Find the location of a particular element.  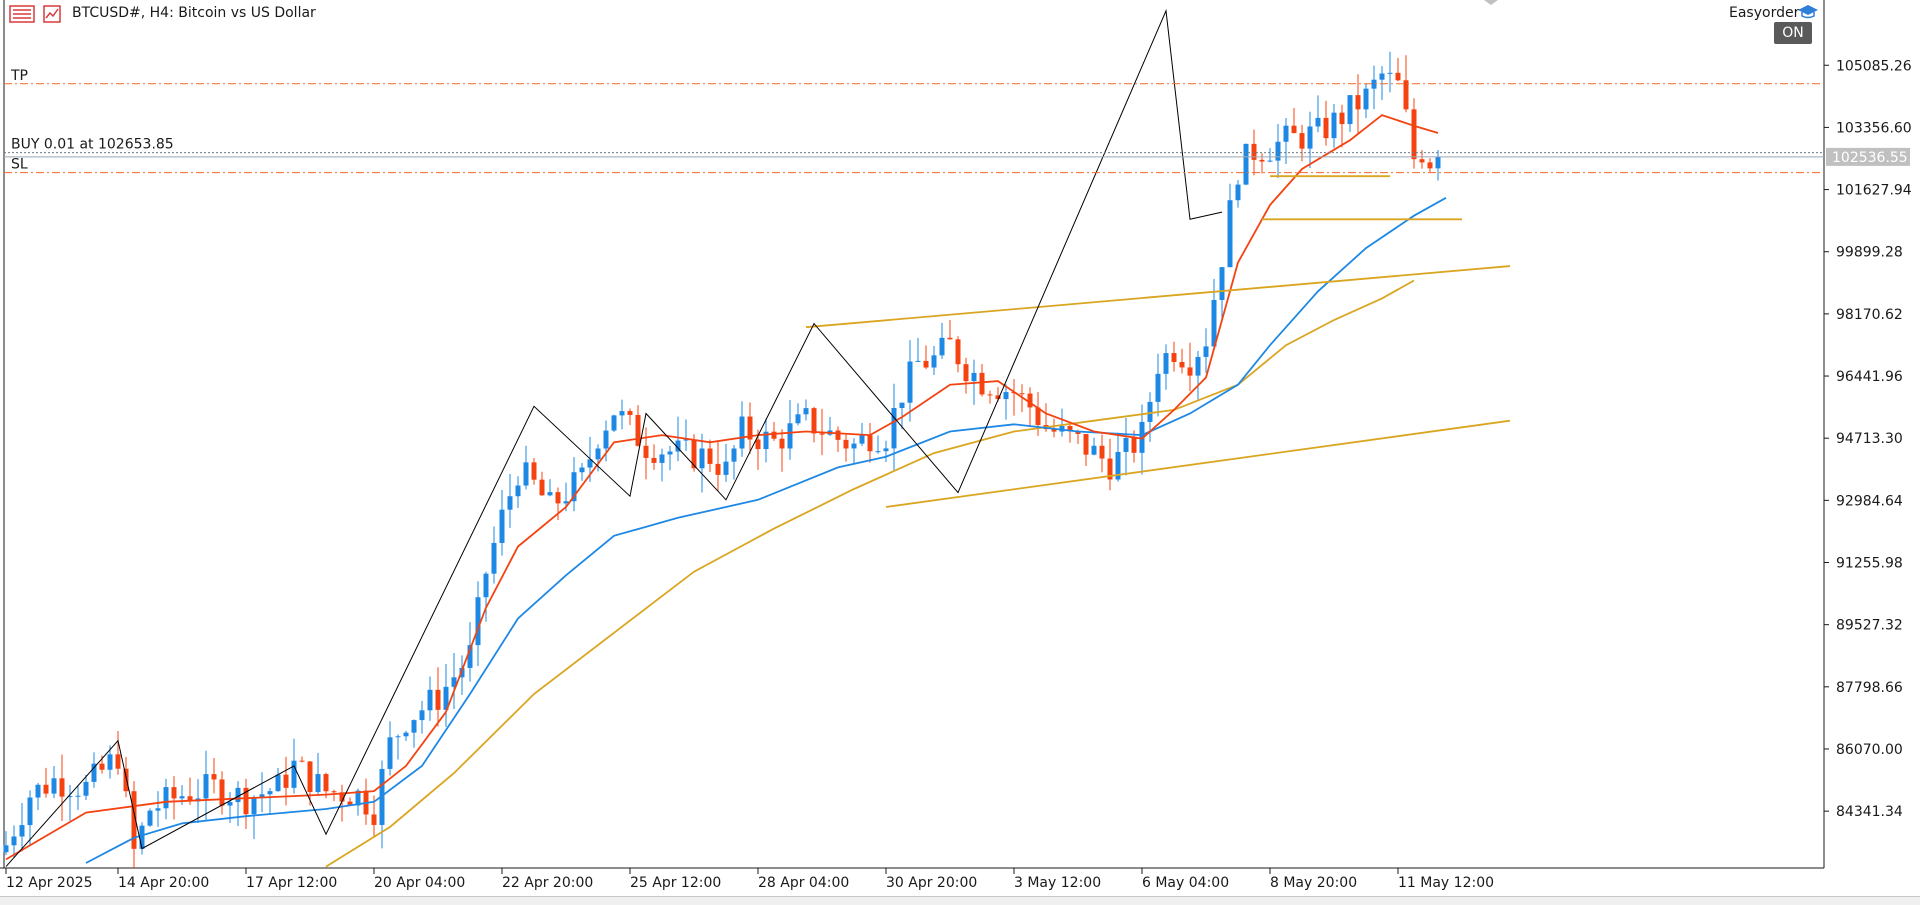

y-tick-label: 96441.96 is located at coordinates (1869, 377).